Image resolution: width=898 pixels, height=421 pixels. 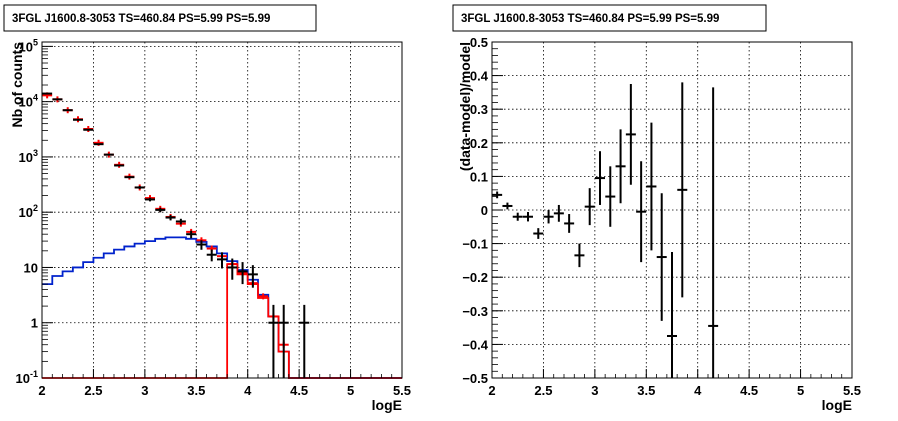 What do you see at coordinates (28, 156) in the screenshot?
I see `left-y-tick-label: 10³` at bounding box center [28, 156].